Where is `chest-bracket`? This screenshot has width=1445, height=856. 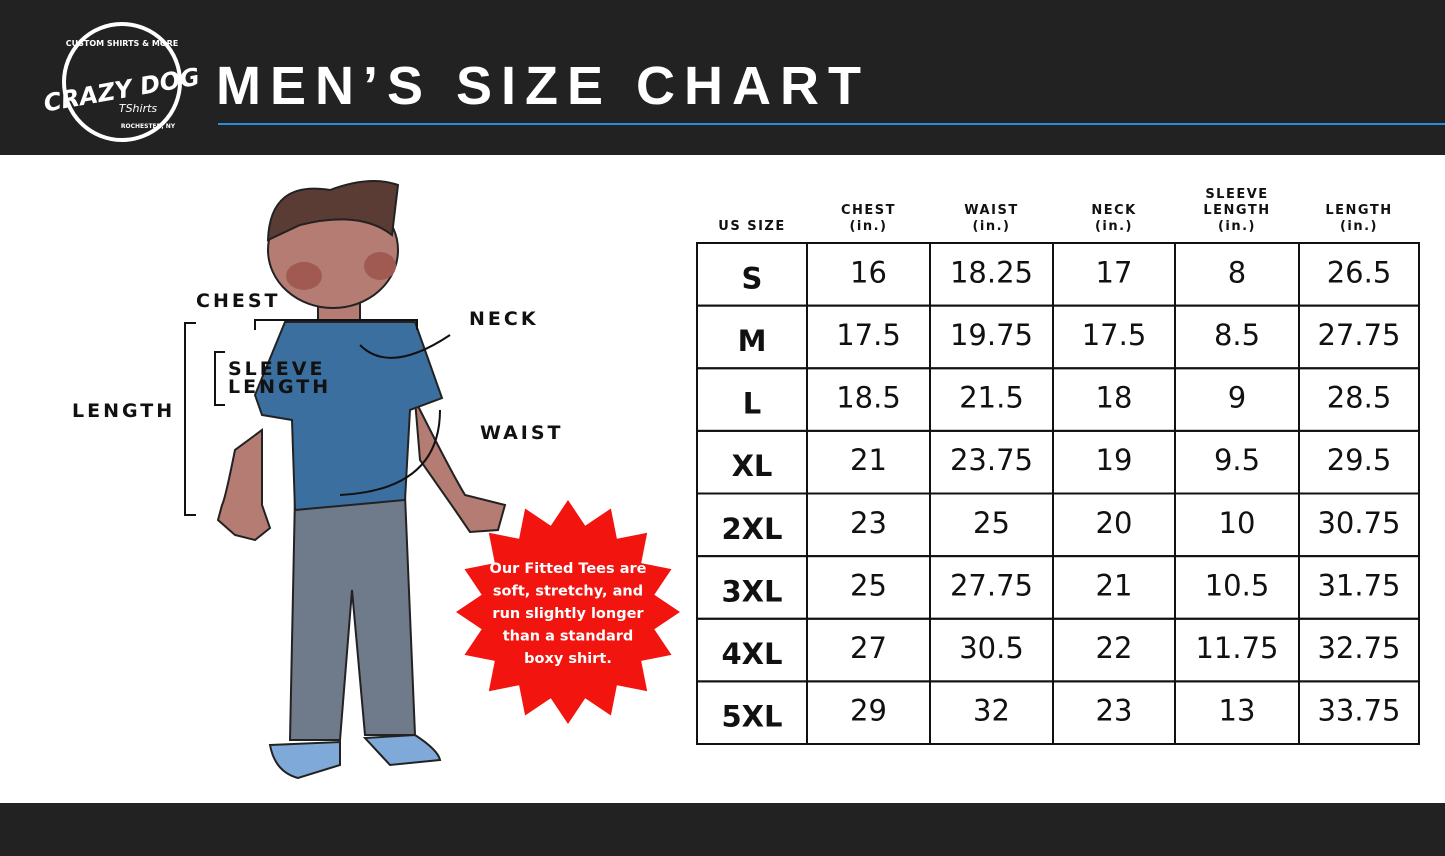
chest-bracket is located at coordinates (336, 324).